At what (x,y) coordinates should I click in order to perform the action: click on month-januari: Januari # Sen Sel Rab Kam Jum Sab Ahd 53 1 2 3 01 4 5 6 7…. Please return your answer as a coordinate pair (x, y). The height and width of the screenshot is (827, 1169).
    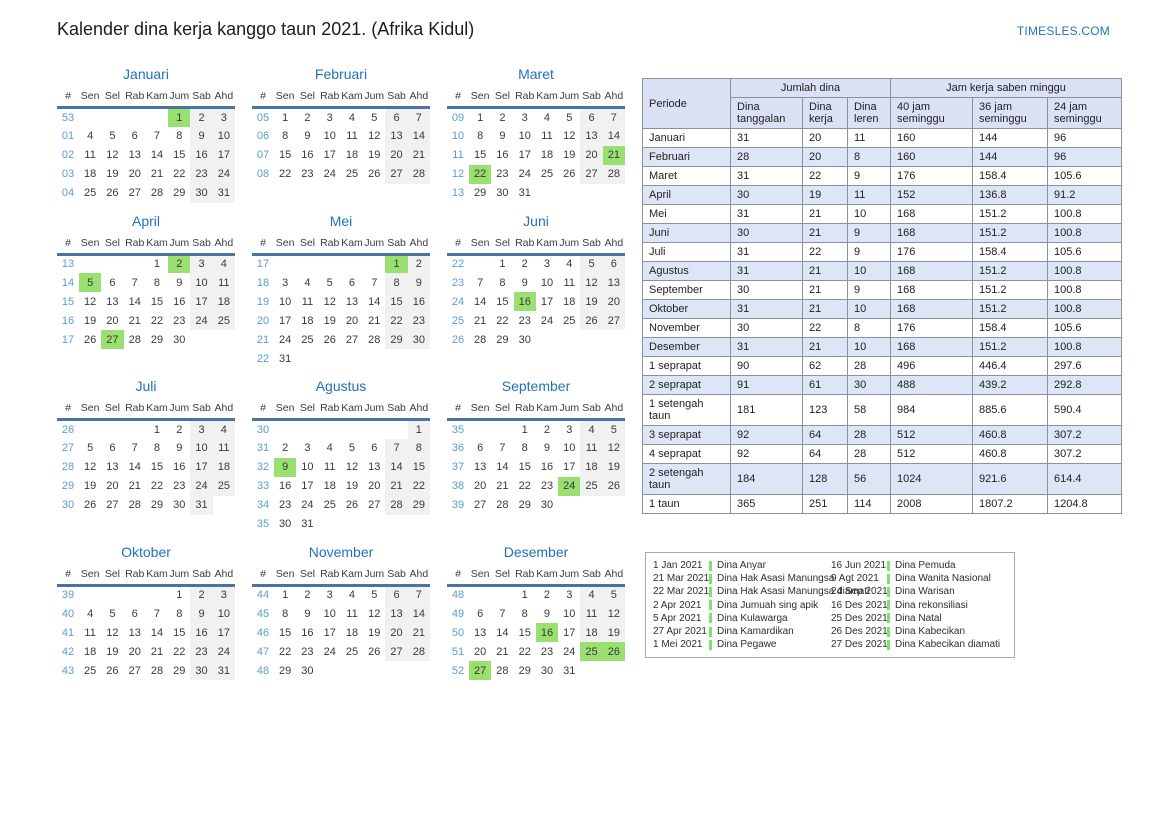
    Looking at the image, I should click on (146, 129).